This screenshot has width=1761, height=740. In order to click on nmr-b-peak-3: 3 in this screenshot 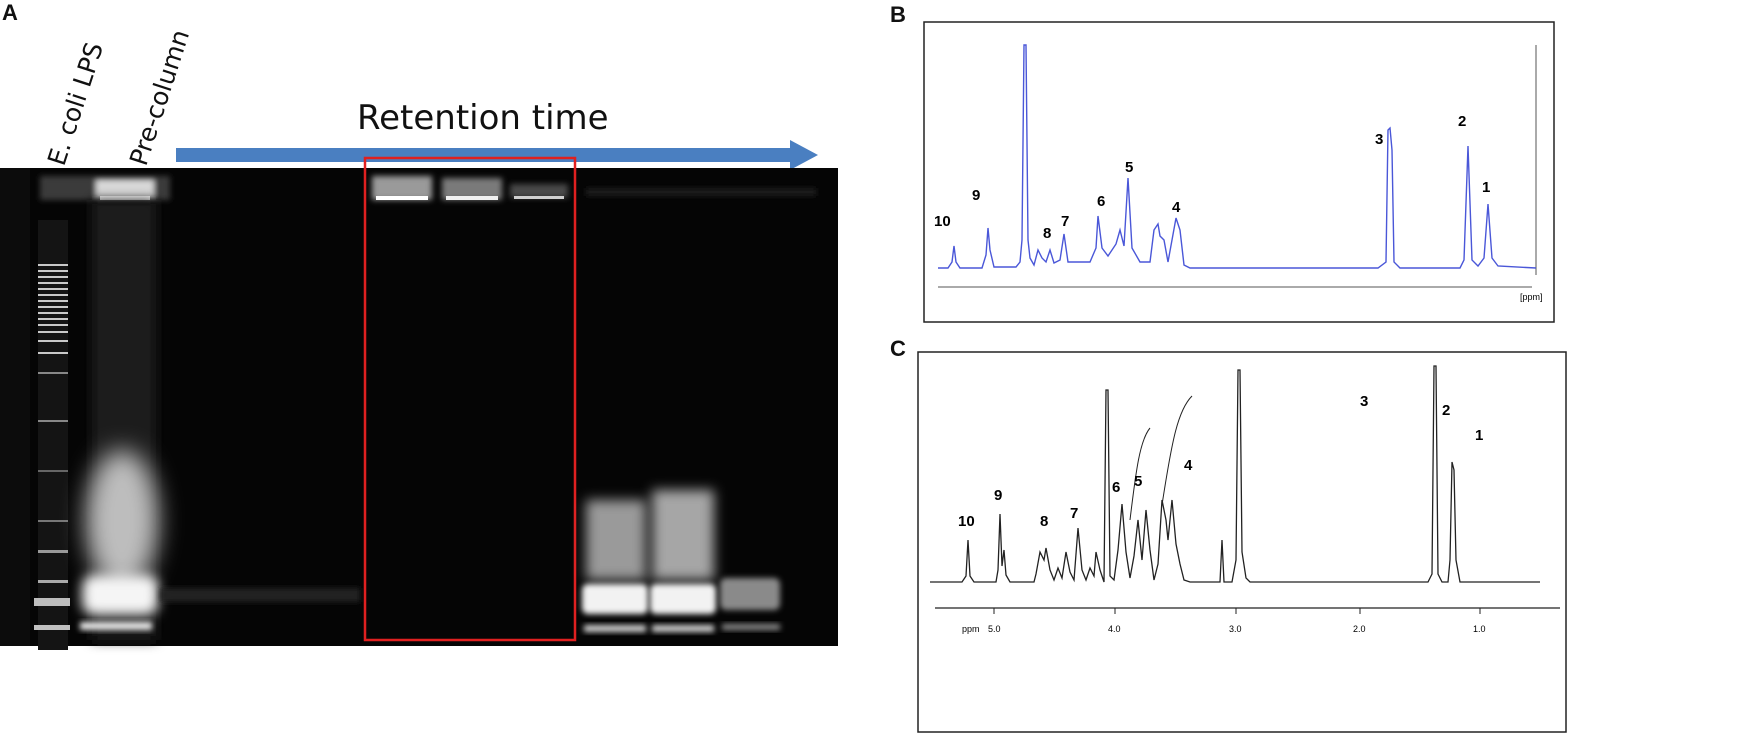, I will do `click(1379, 139)`.